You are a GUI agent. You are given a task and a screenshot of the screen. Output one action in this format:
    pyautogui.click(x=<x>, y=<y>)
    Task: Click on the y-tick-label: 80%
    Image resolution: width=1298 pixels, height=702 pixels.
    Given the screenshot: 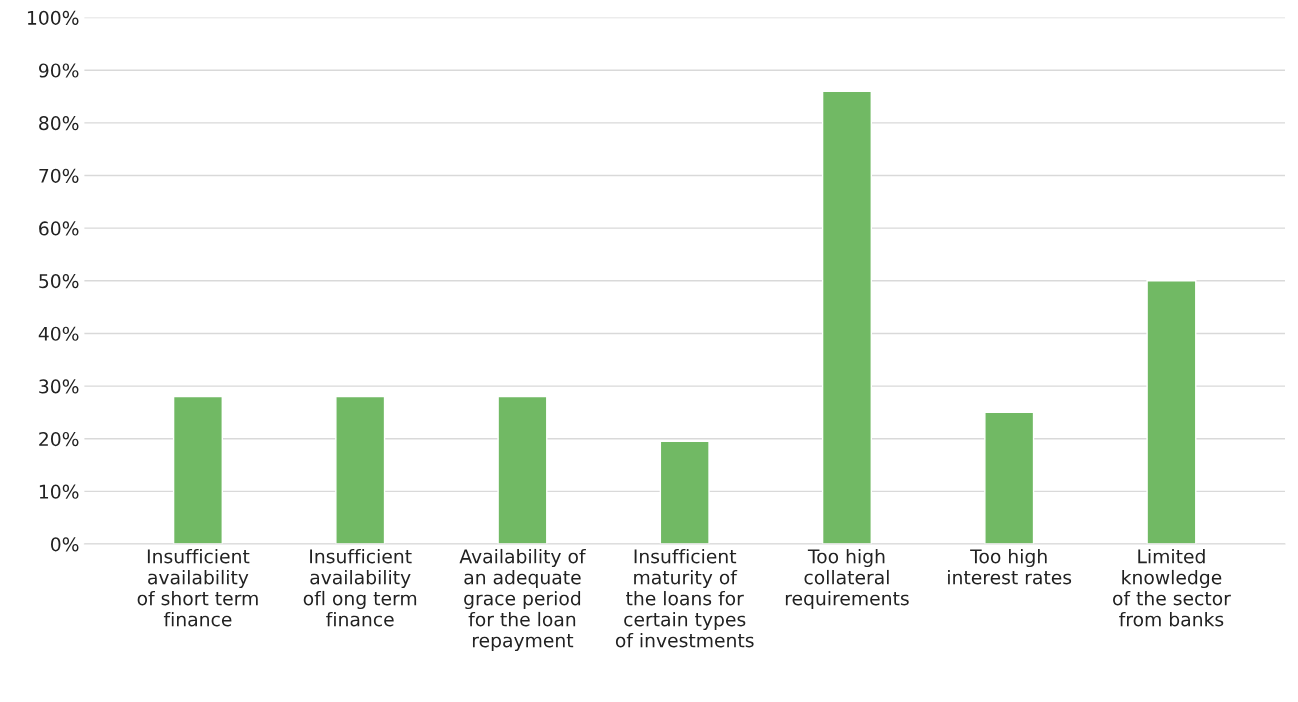 What is the action you would take?
    pyautogui.click(x=59, y=123)
    